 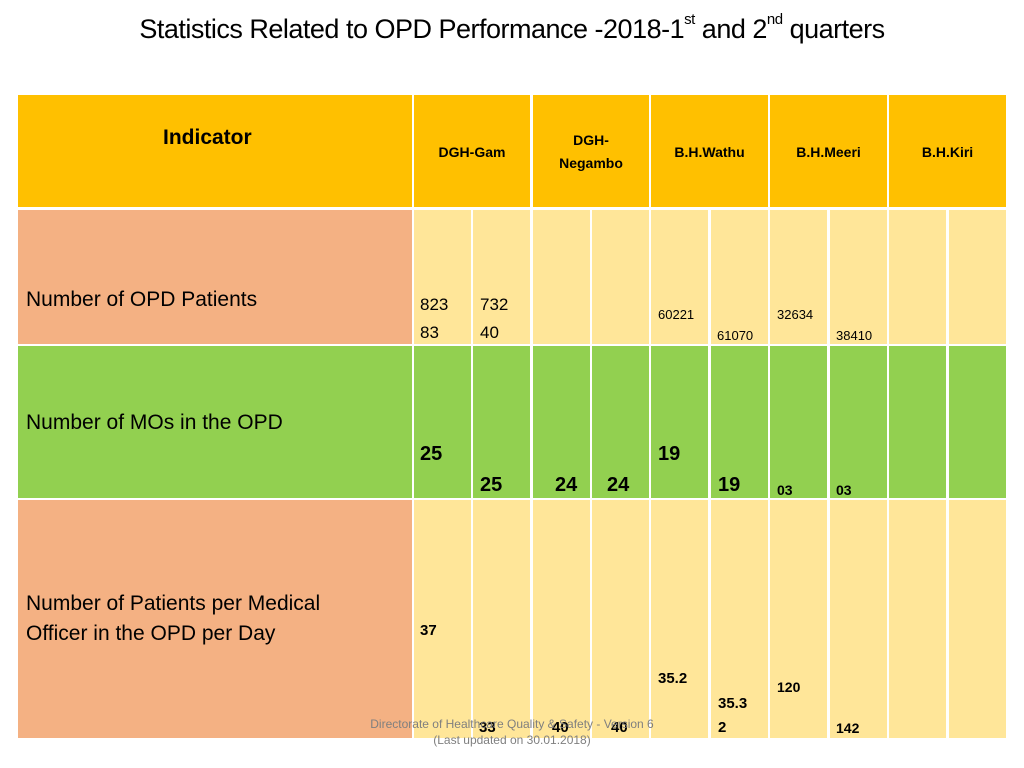 I want to click on title-sup-st: st, so click(x=689, y=19).